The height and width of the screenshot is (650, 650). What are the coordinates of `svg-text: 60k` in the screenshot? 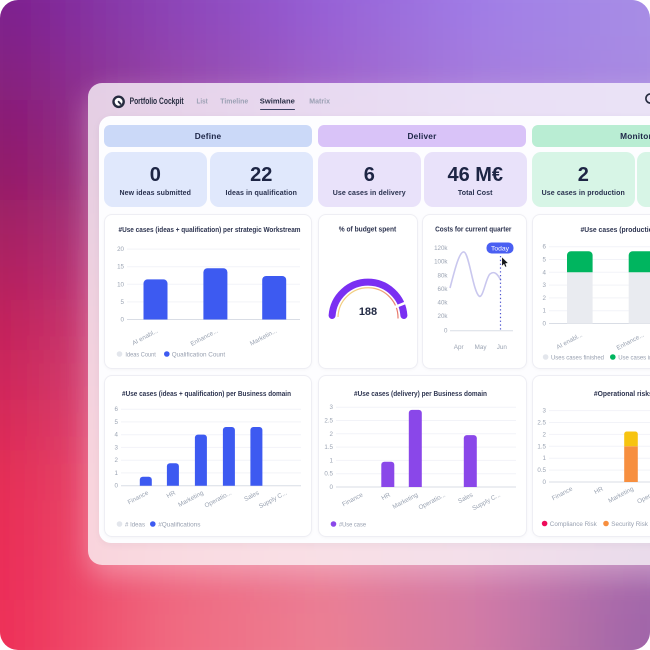 It's located at (443, 289).